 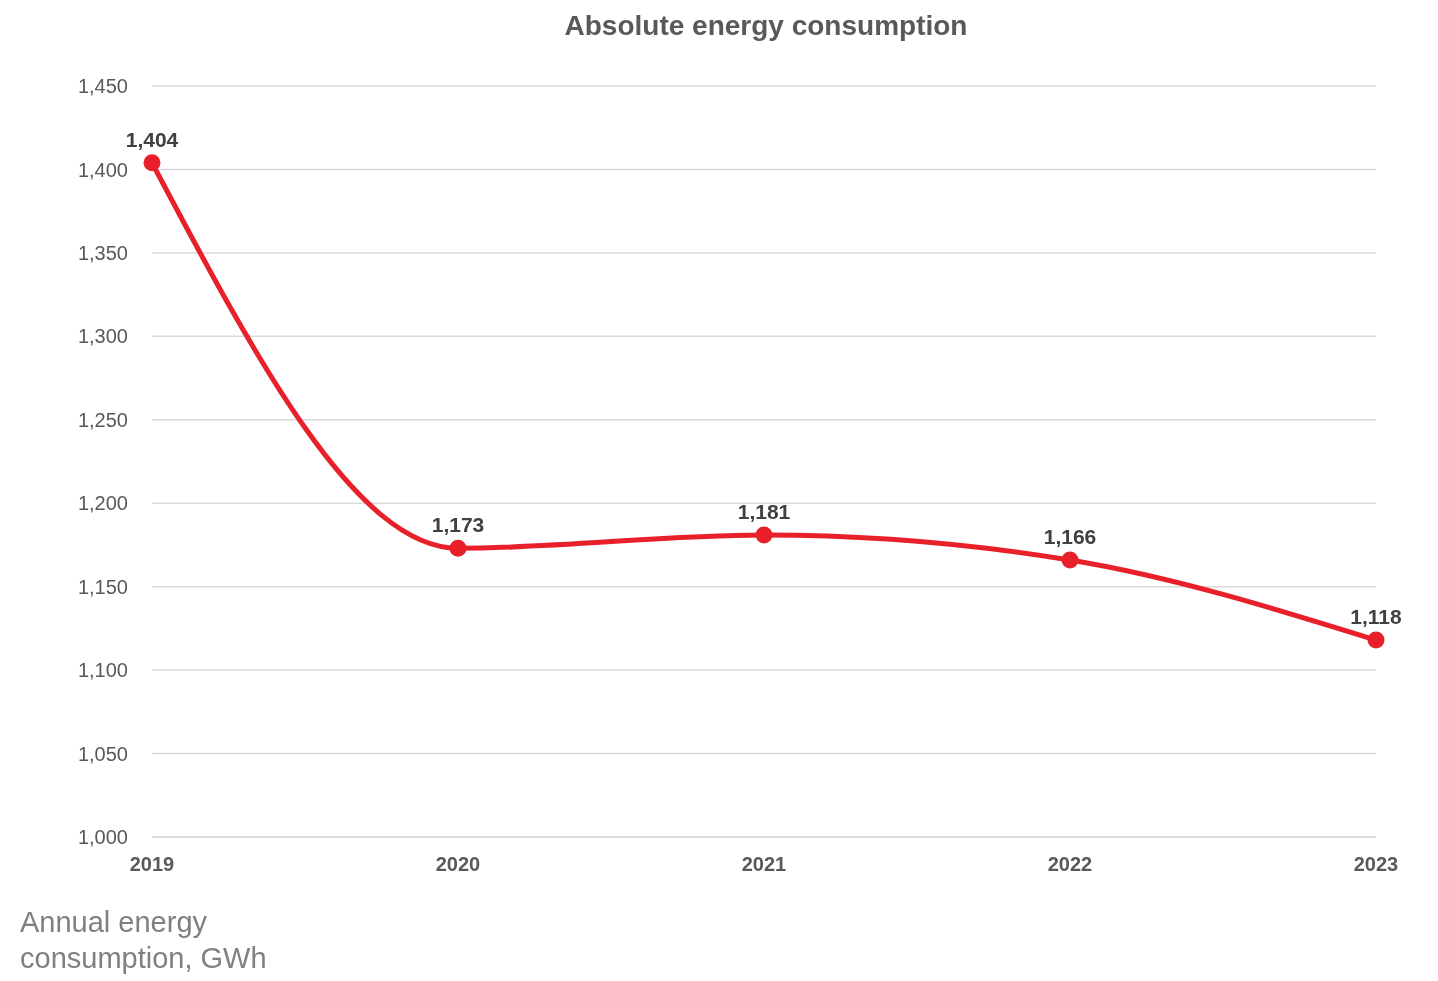 I want to click on data-label: 1,404, so click(x=152, y=139).